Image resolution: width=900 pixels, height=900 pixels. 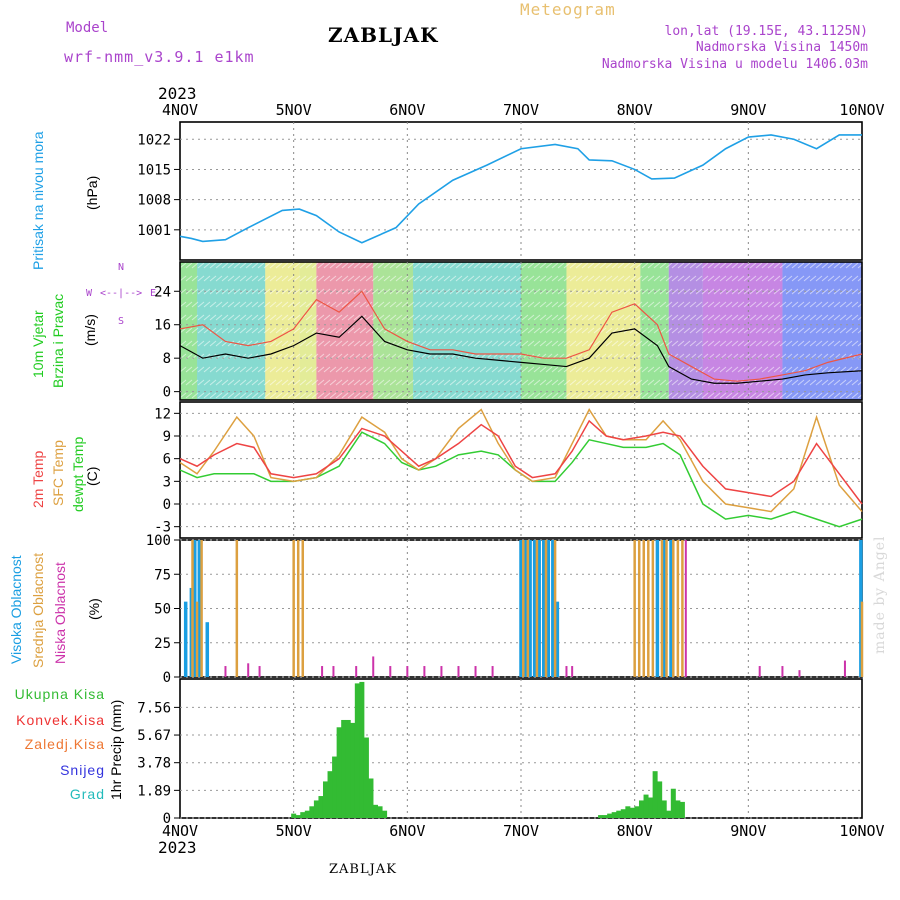 I want to click on wind-rose-n: N, so click(x=121, y=267).